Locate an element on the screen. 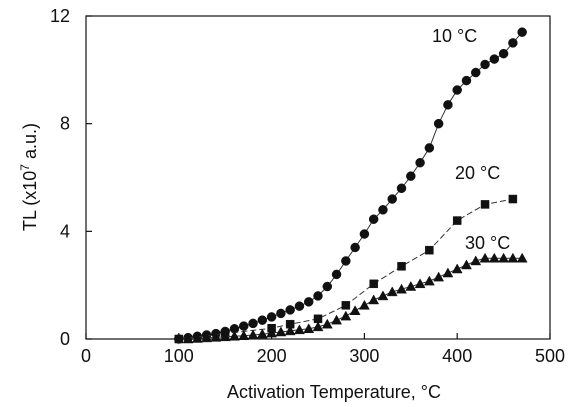 The image size is (584, 407). x-tick-label: 100 is located at coordinates (179, 356).